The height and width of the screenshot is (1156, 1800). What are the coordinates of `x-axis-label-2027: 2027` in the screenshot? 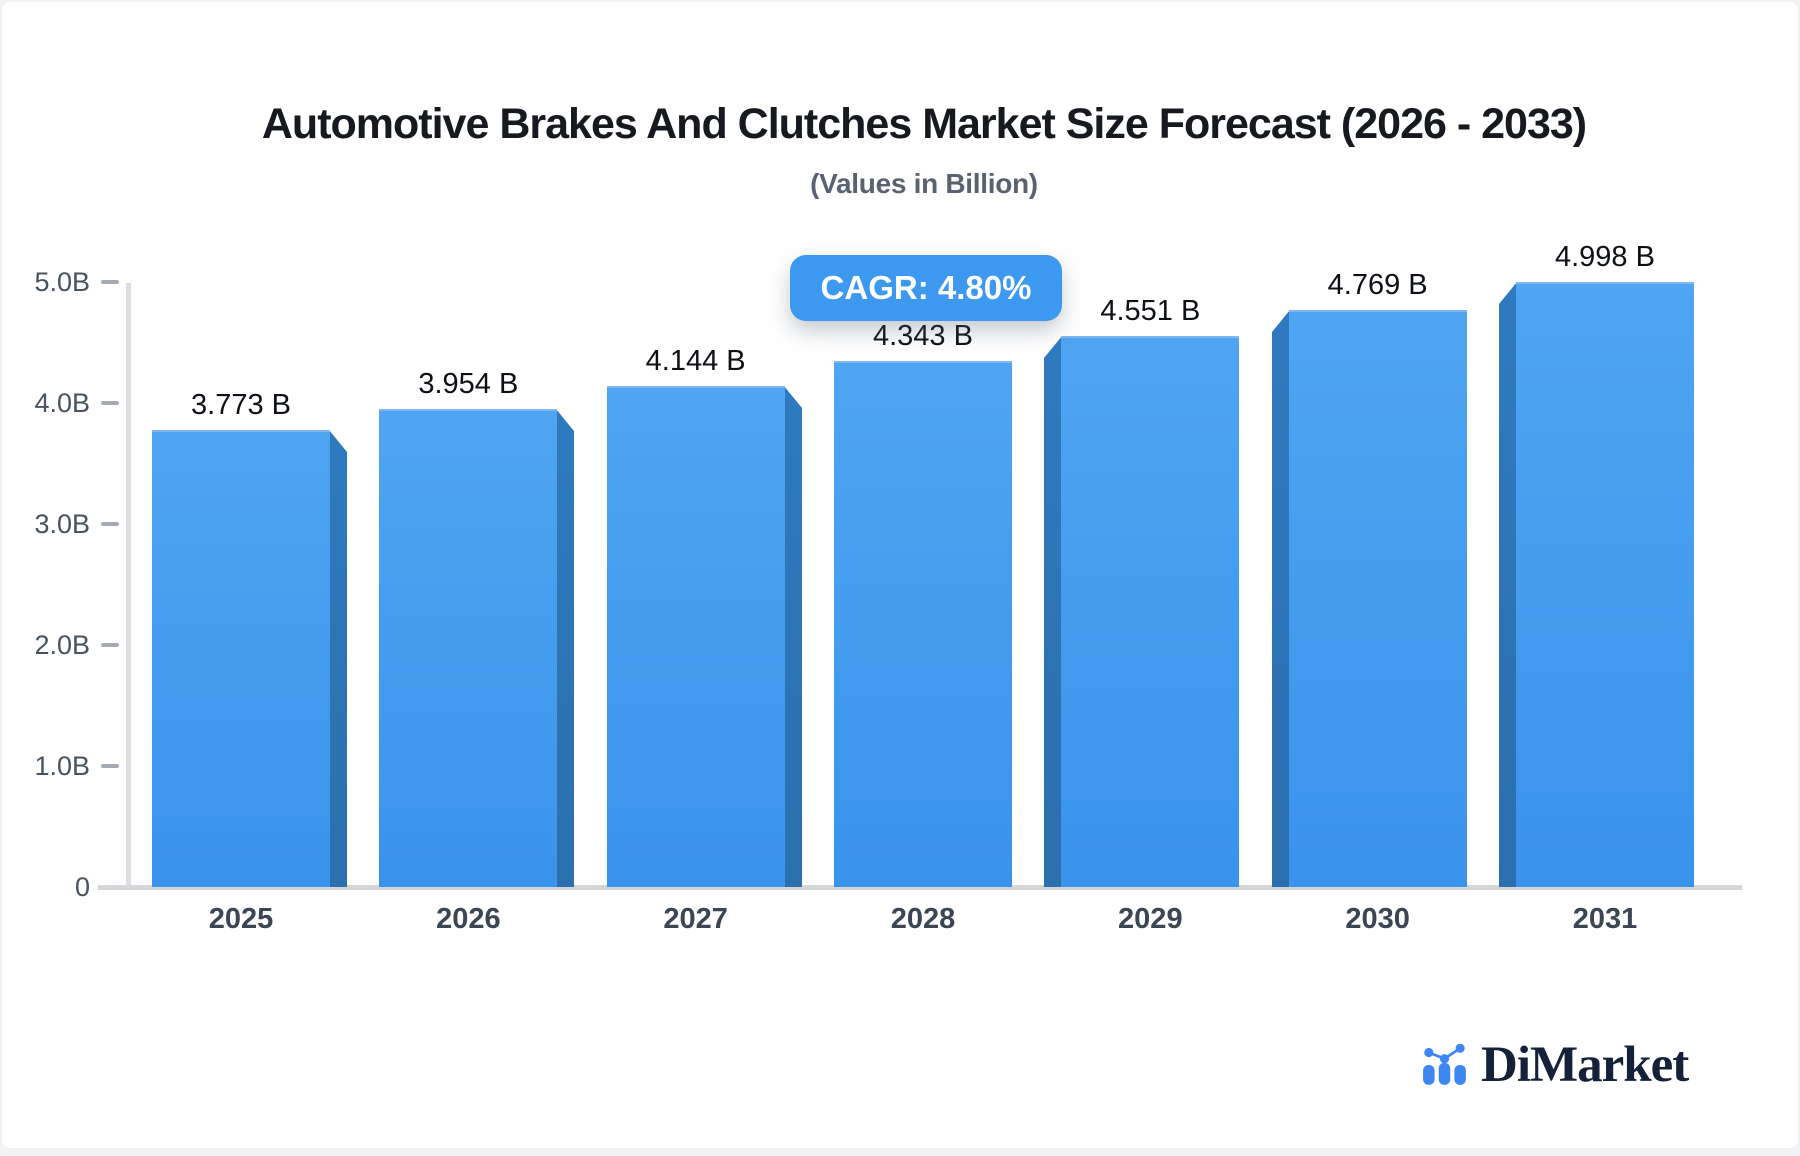 It's located at (695, 919).